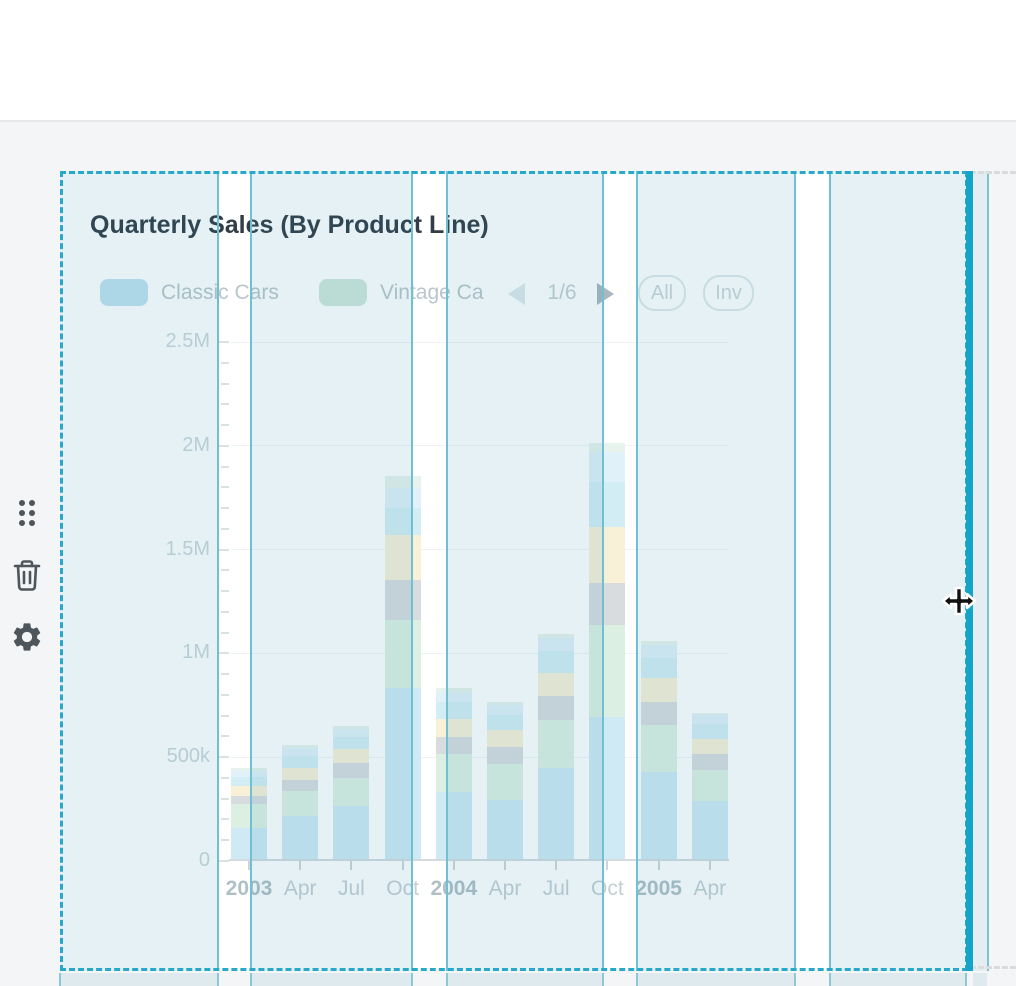 The image size is (1016, 986). What do you see at coordinates (432, 292) in the screenshot?
I see `legend-label-vintage-cars: Vintage Ca` at bounding box center [432, 292].